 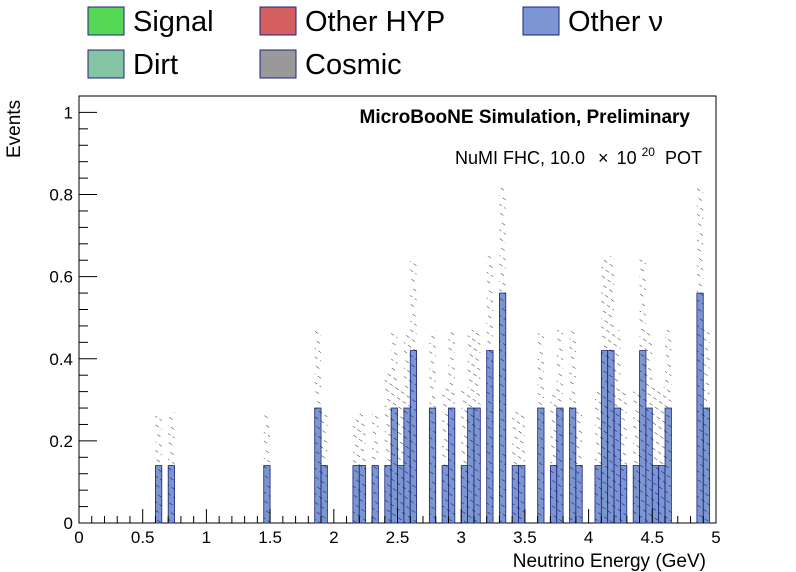 I want to click on x-tick-label: 3, so click(x=460, y=537).